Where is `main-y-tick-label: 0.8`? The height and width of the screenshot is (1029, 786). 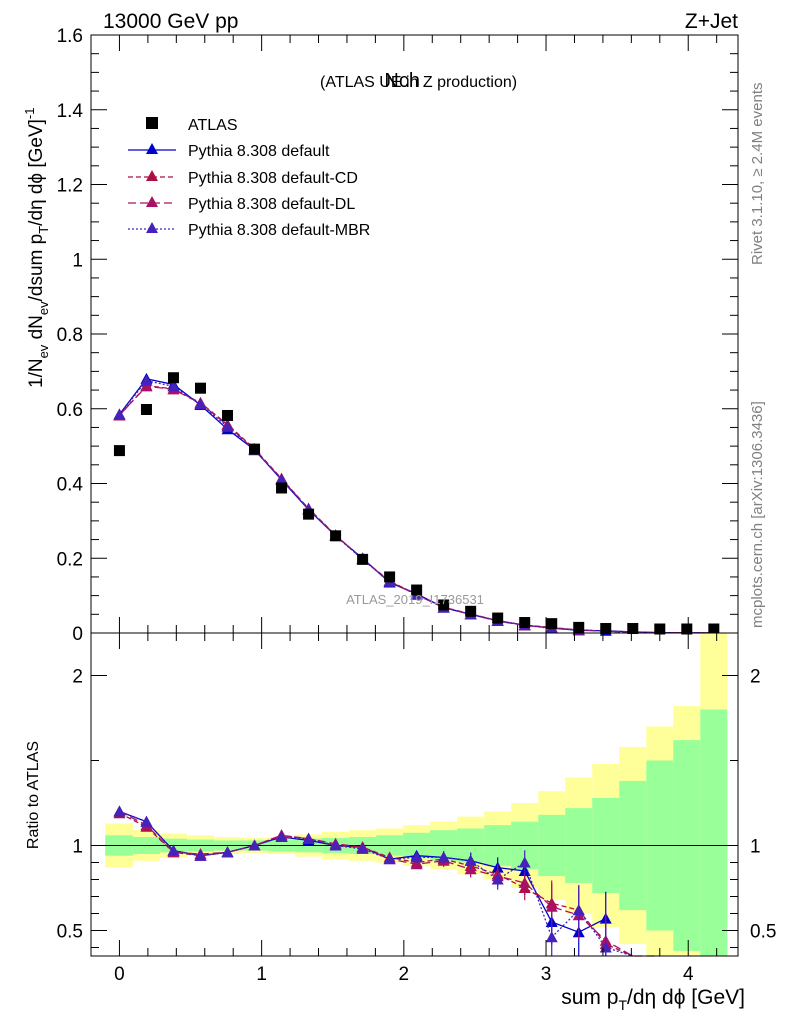 main-y-tick-label: 0.8 is located at coordinates (70, 335).